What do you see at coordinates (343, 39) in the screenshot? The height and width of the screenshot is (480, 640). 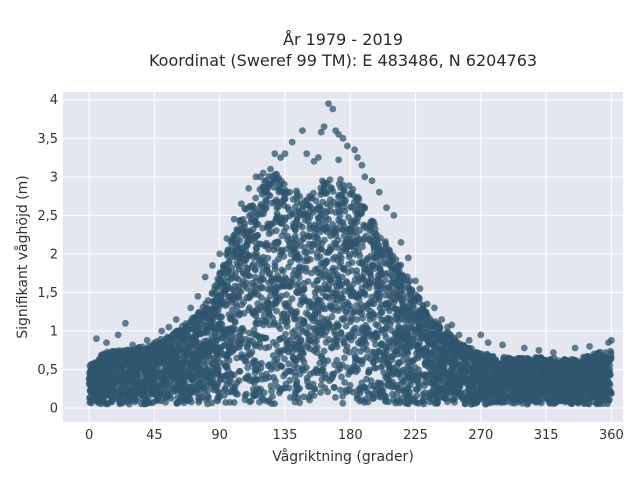 I see `chart-title: År 1979 - 2019` at bounding box center [343, 39].